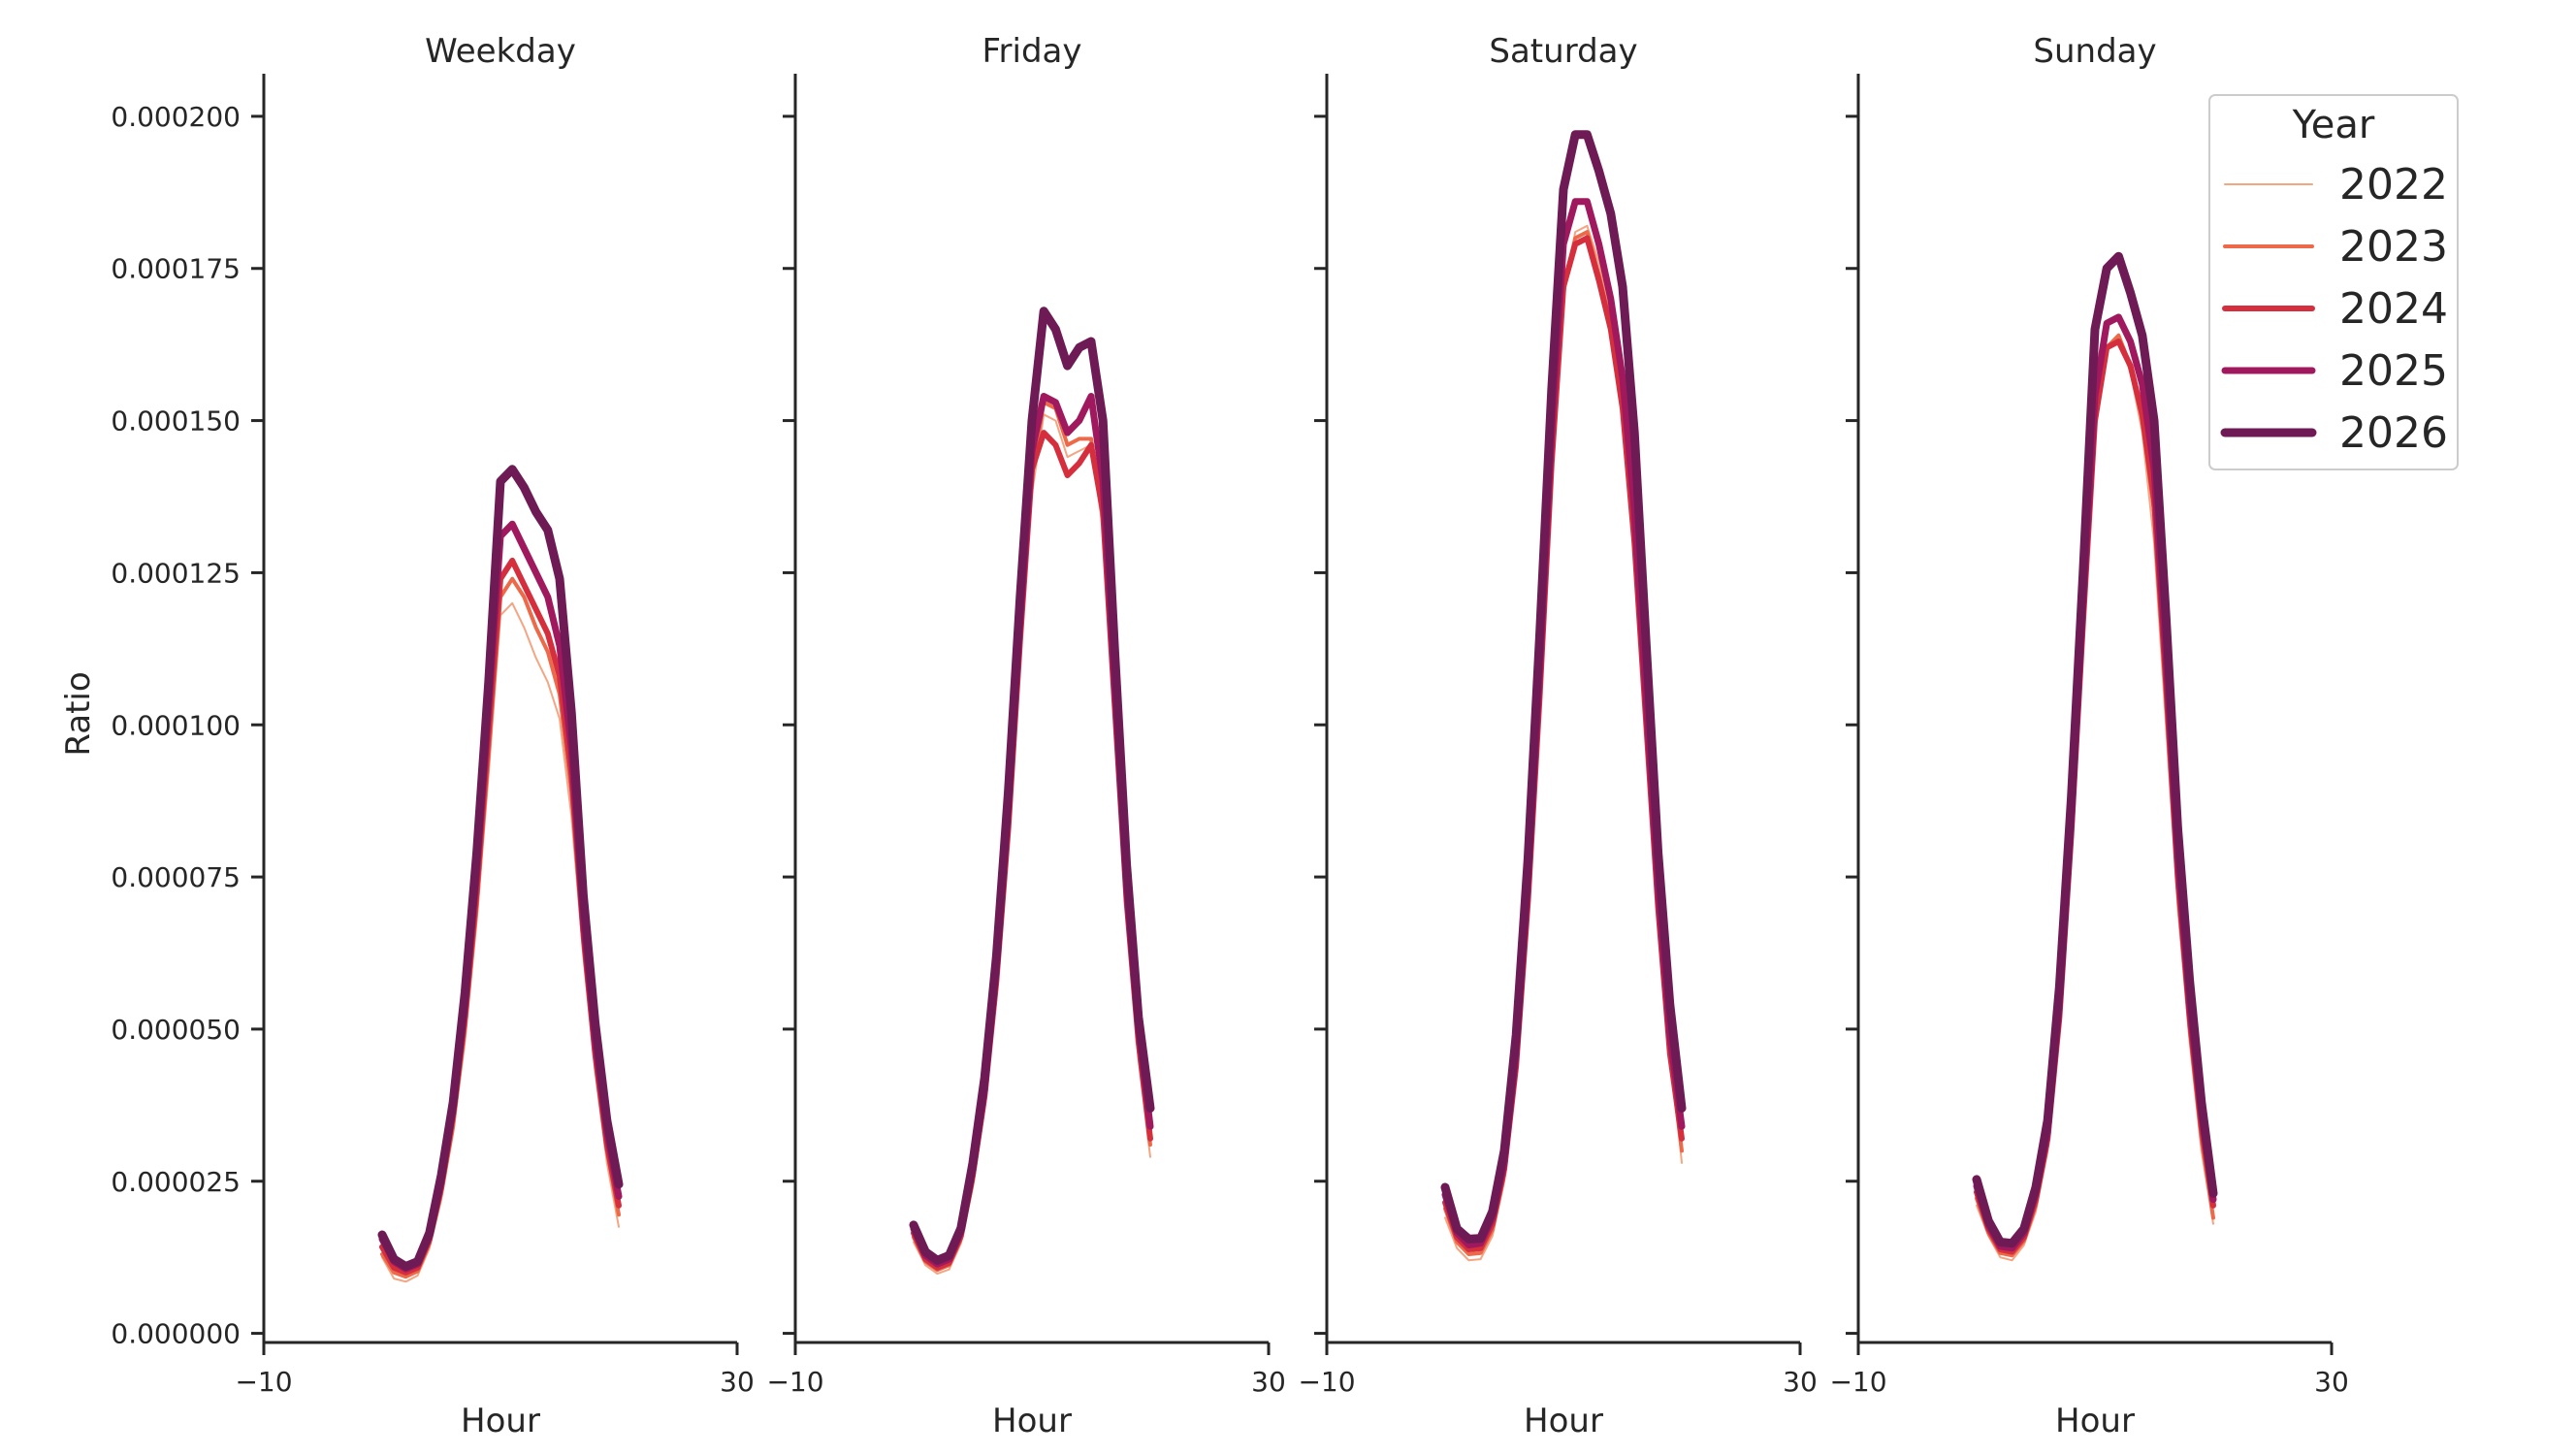 This screenshot has width=2576, height=1455. What do you see at coordinates (176, 269) in the screenshot?
I see `y-tick-label: 0.000175` at bounding box center [176, 269].